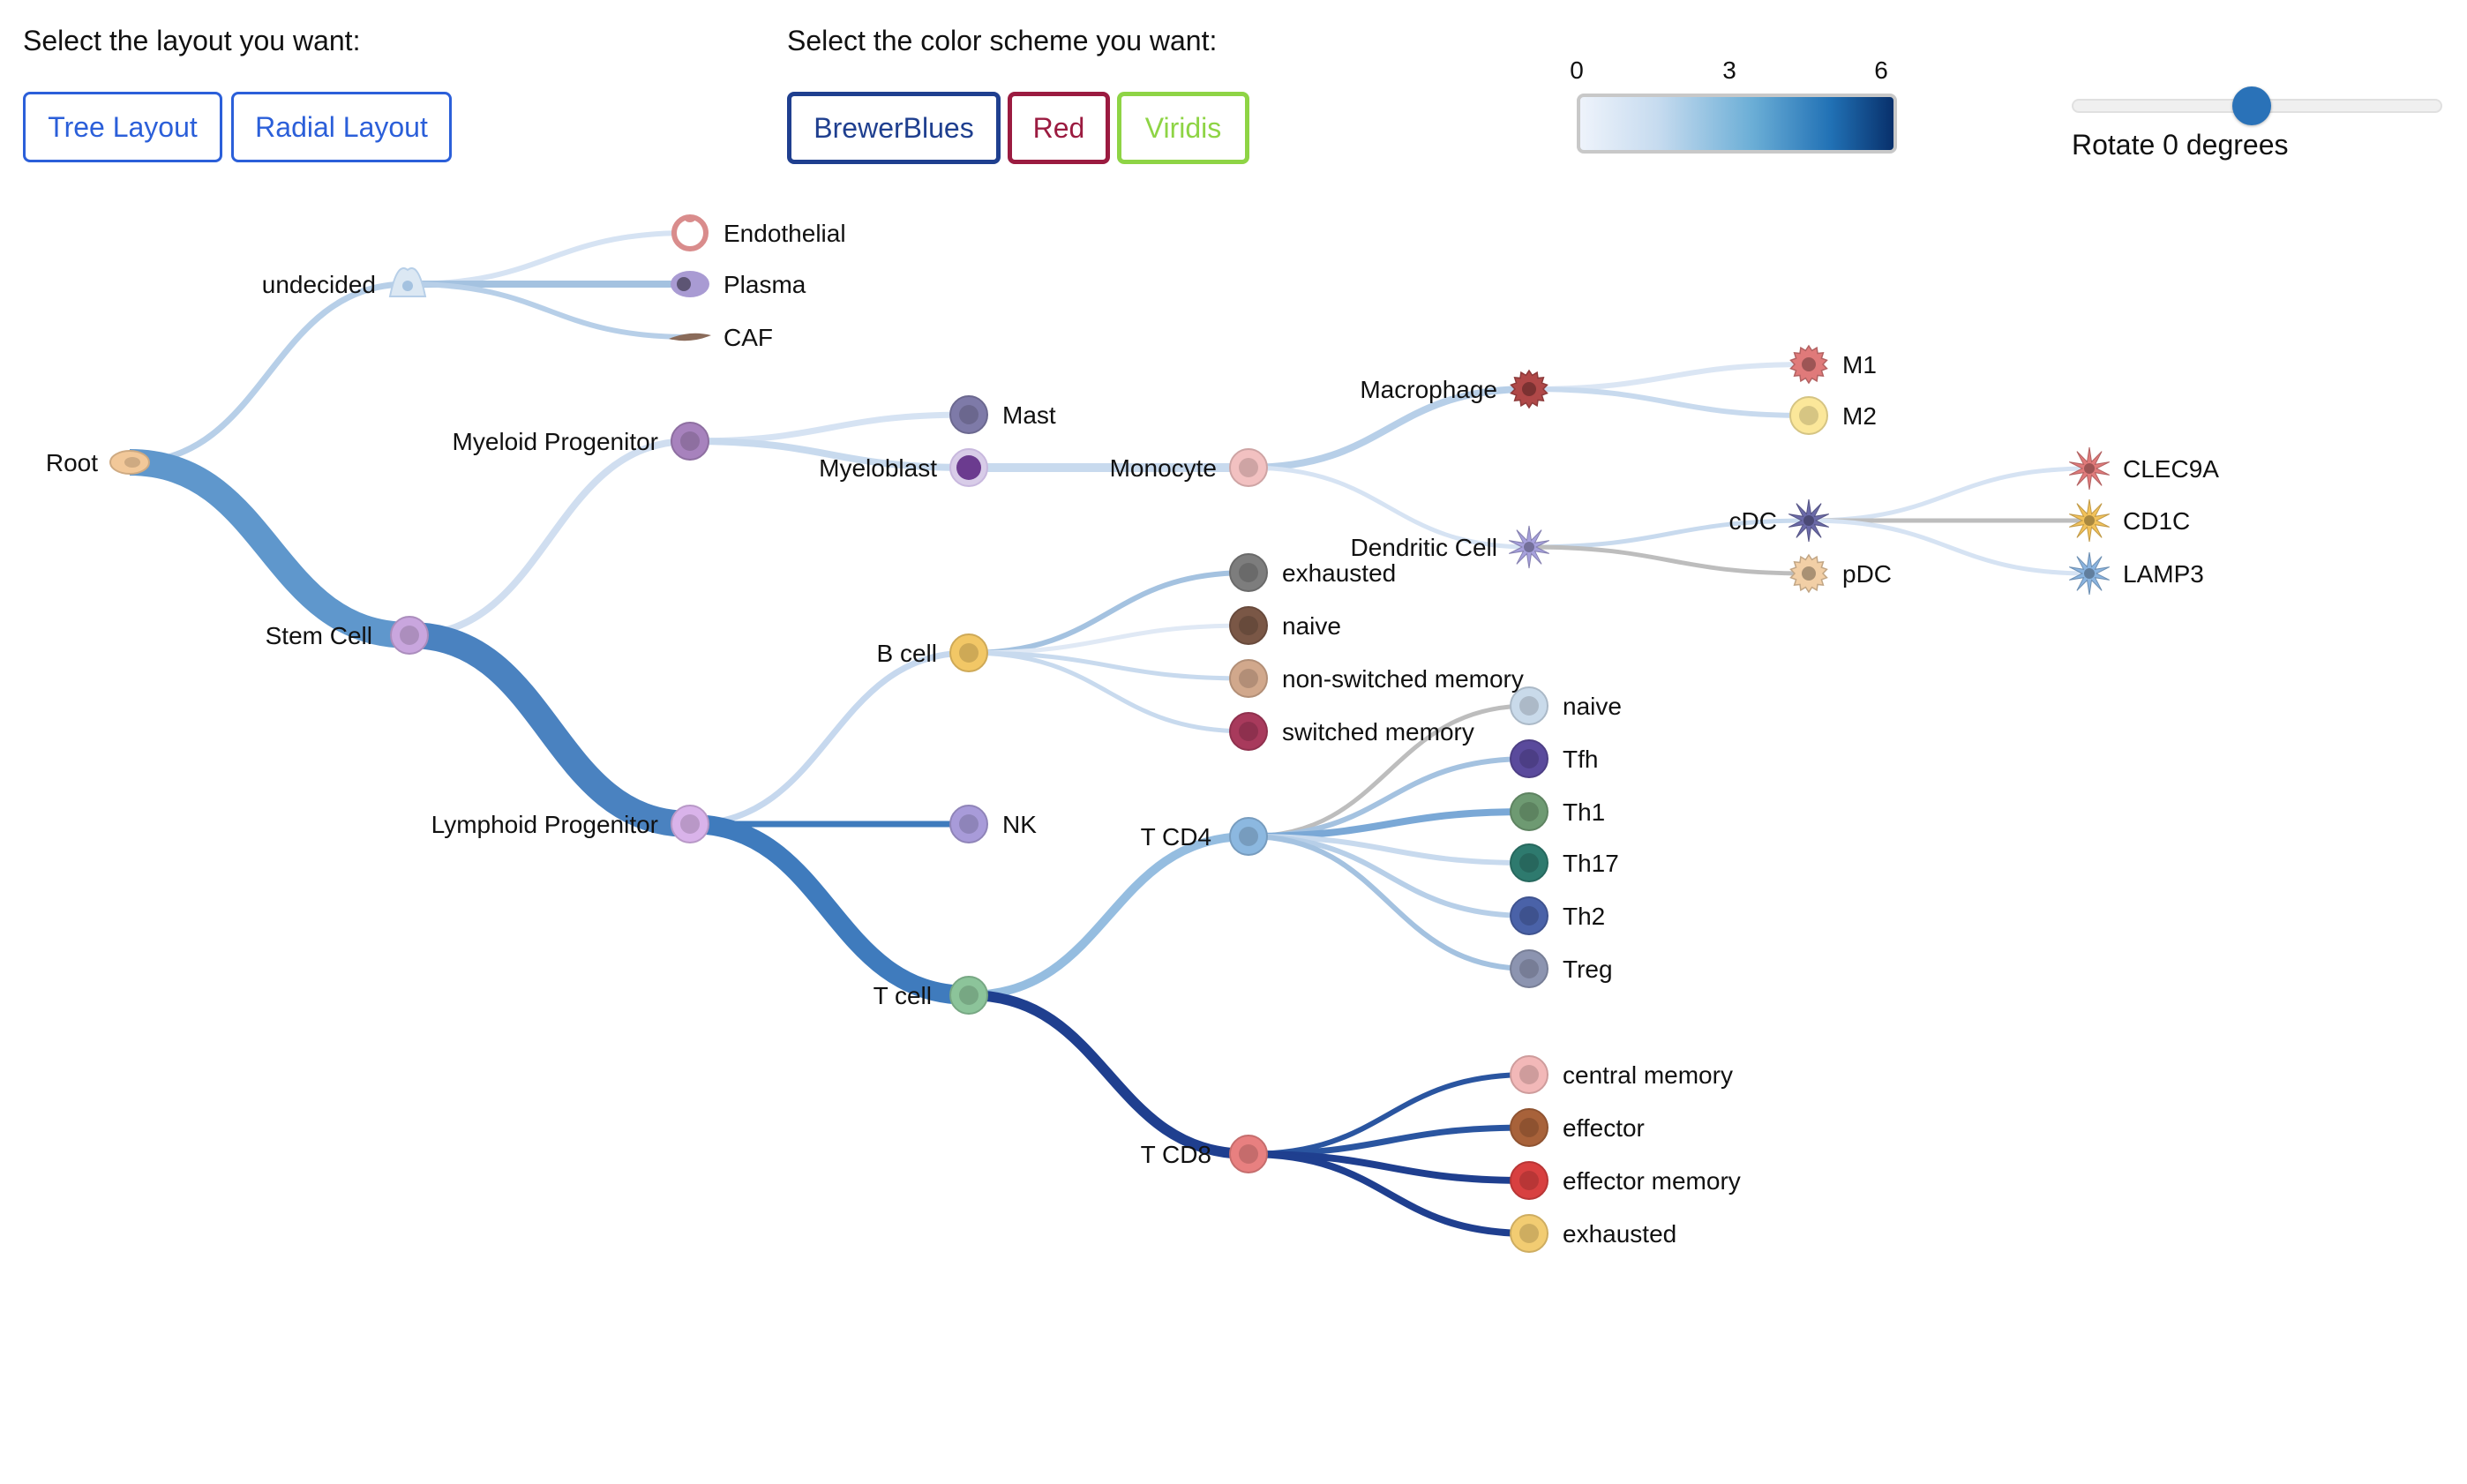 The height and width of the screenshot is (1484, 2467). I want to click on stem-nucleus-icon, so click(409, 635).